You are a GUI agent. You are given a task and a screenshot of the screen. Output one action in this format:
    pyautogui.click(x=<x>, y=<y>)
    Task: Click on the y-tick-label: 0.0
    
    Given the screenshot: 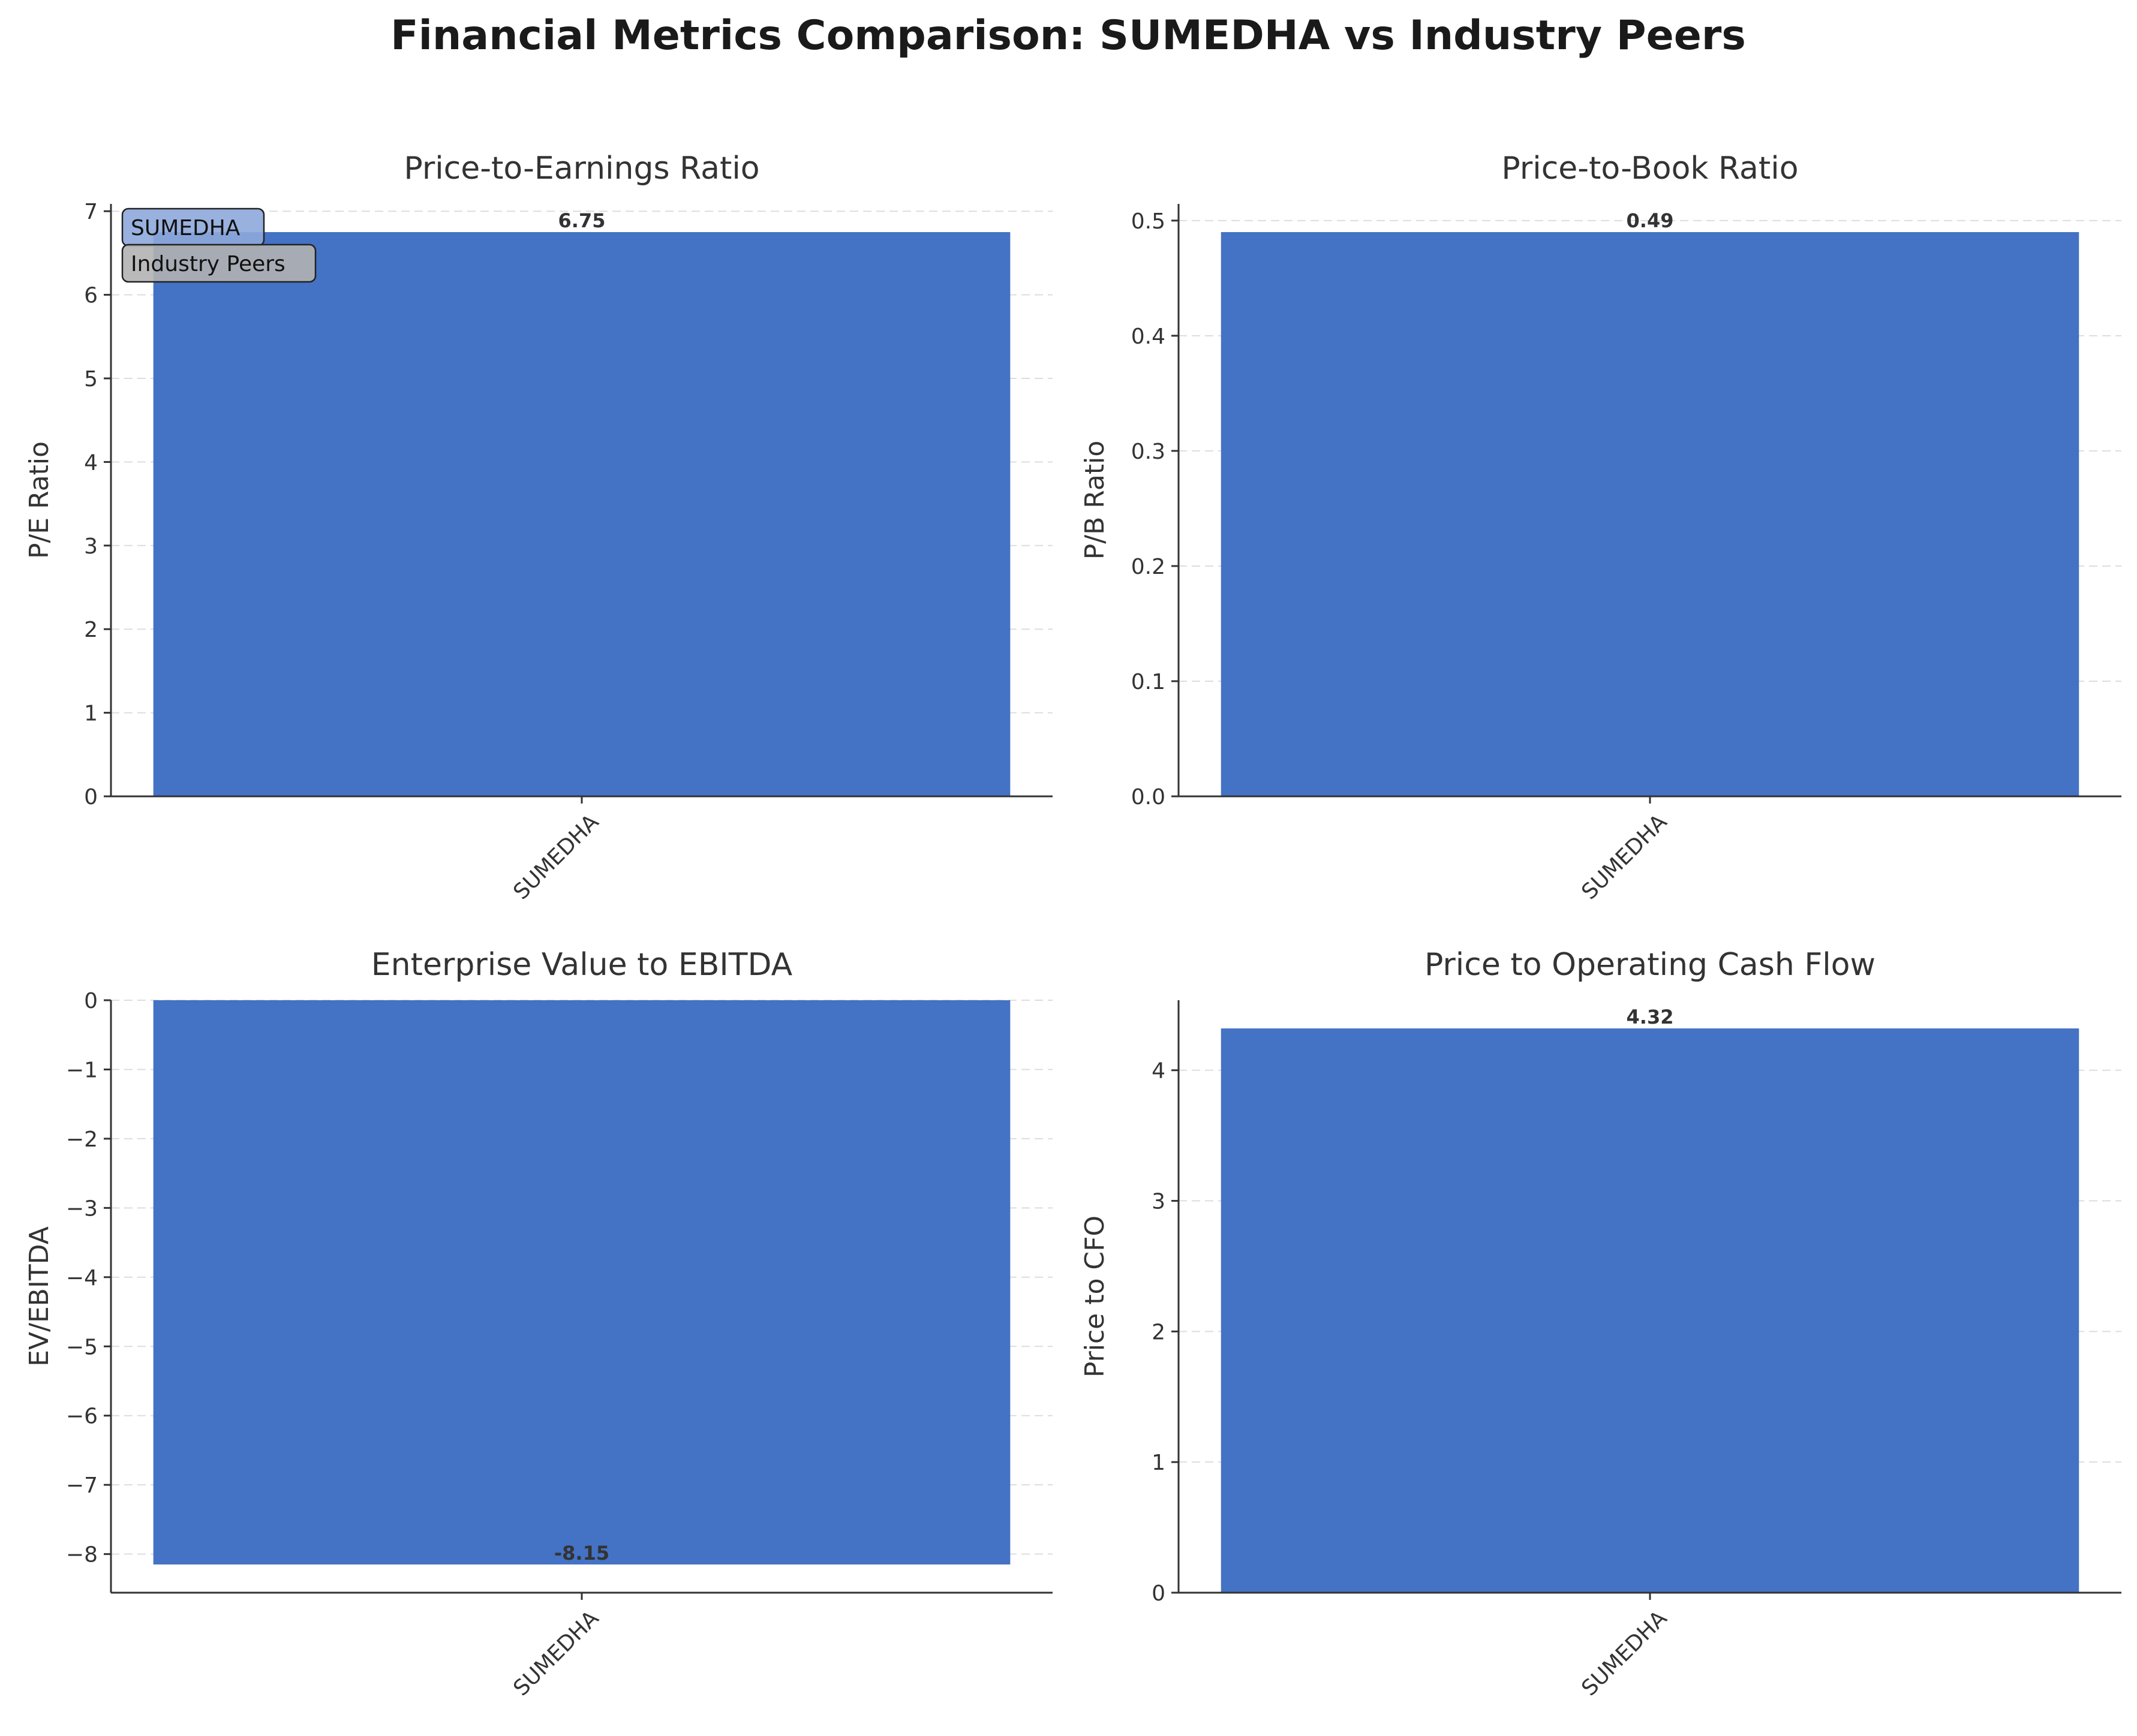 What is the action you would take?
    pyautogui.click(x=1148, y=797)
    